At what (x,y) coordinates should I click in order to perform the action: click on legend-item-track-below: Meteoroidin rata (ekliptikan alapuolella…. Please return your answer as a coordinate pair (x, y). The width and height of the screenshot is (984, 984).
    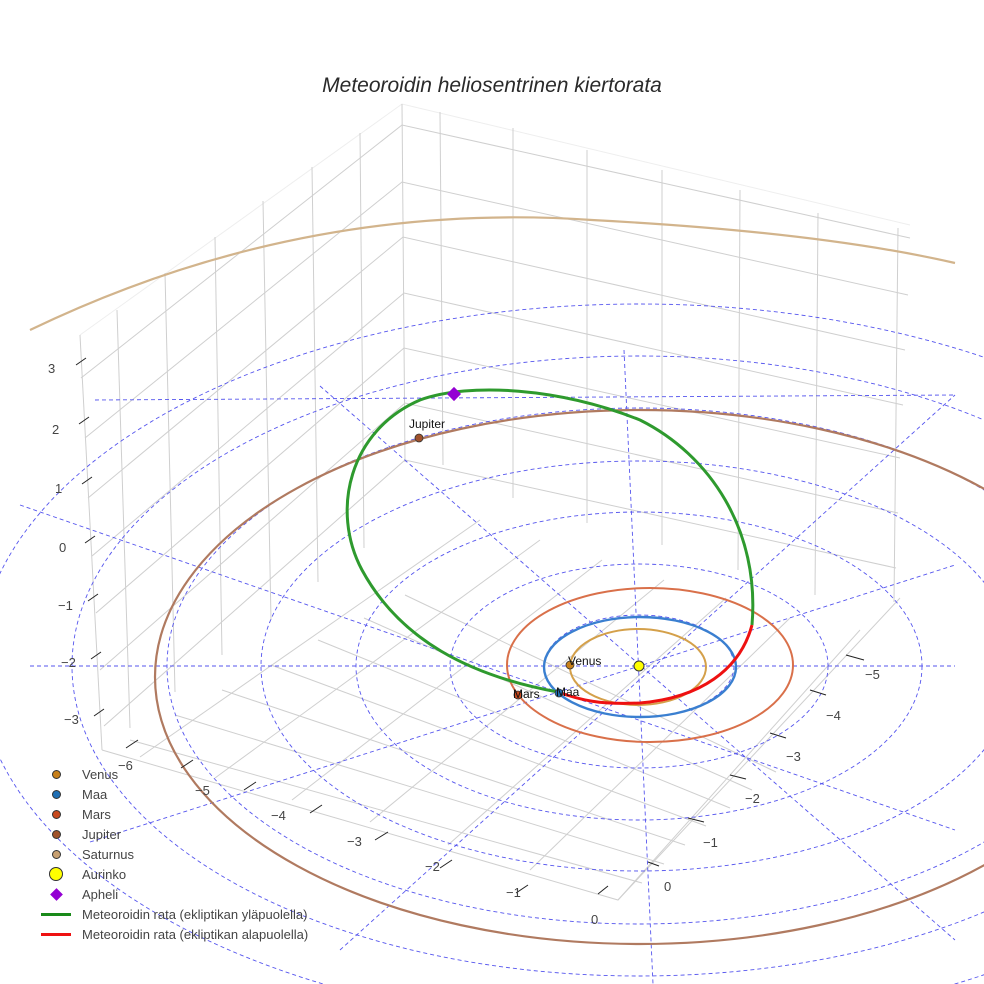
    Looking at the image, I should click on (173, 934).